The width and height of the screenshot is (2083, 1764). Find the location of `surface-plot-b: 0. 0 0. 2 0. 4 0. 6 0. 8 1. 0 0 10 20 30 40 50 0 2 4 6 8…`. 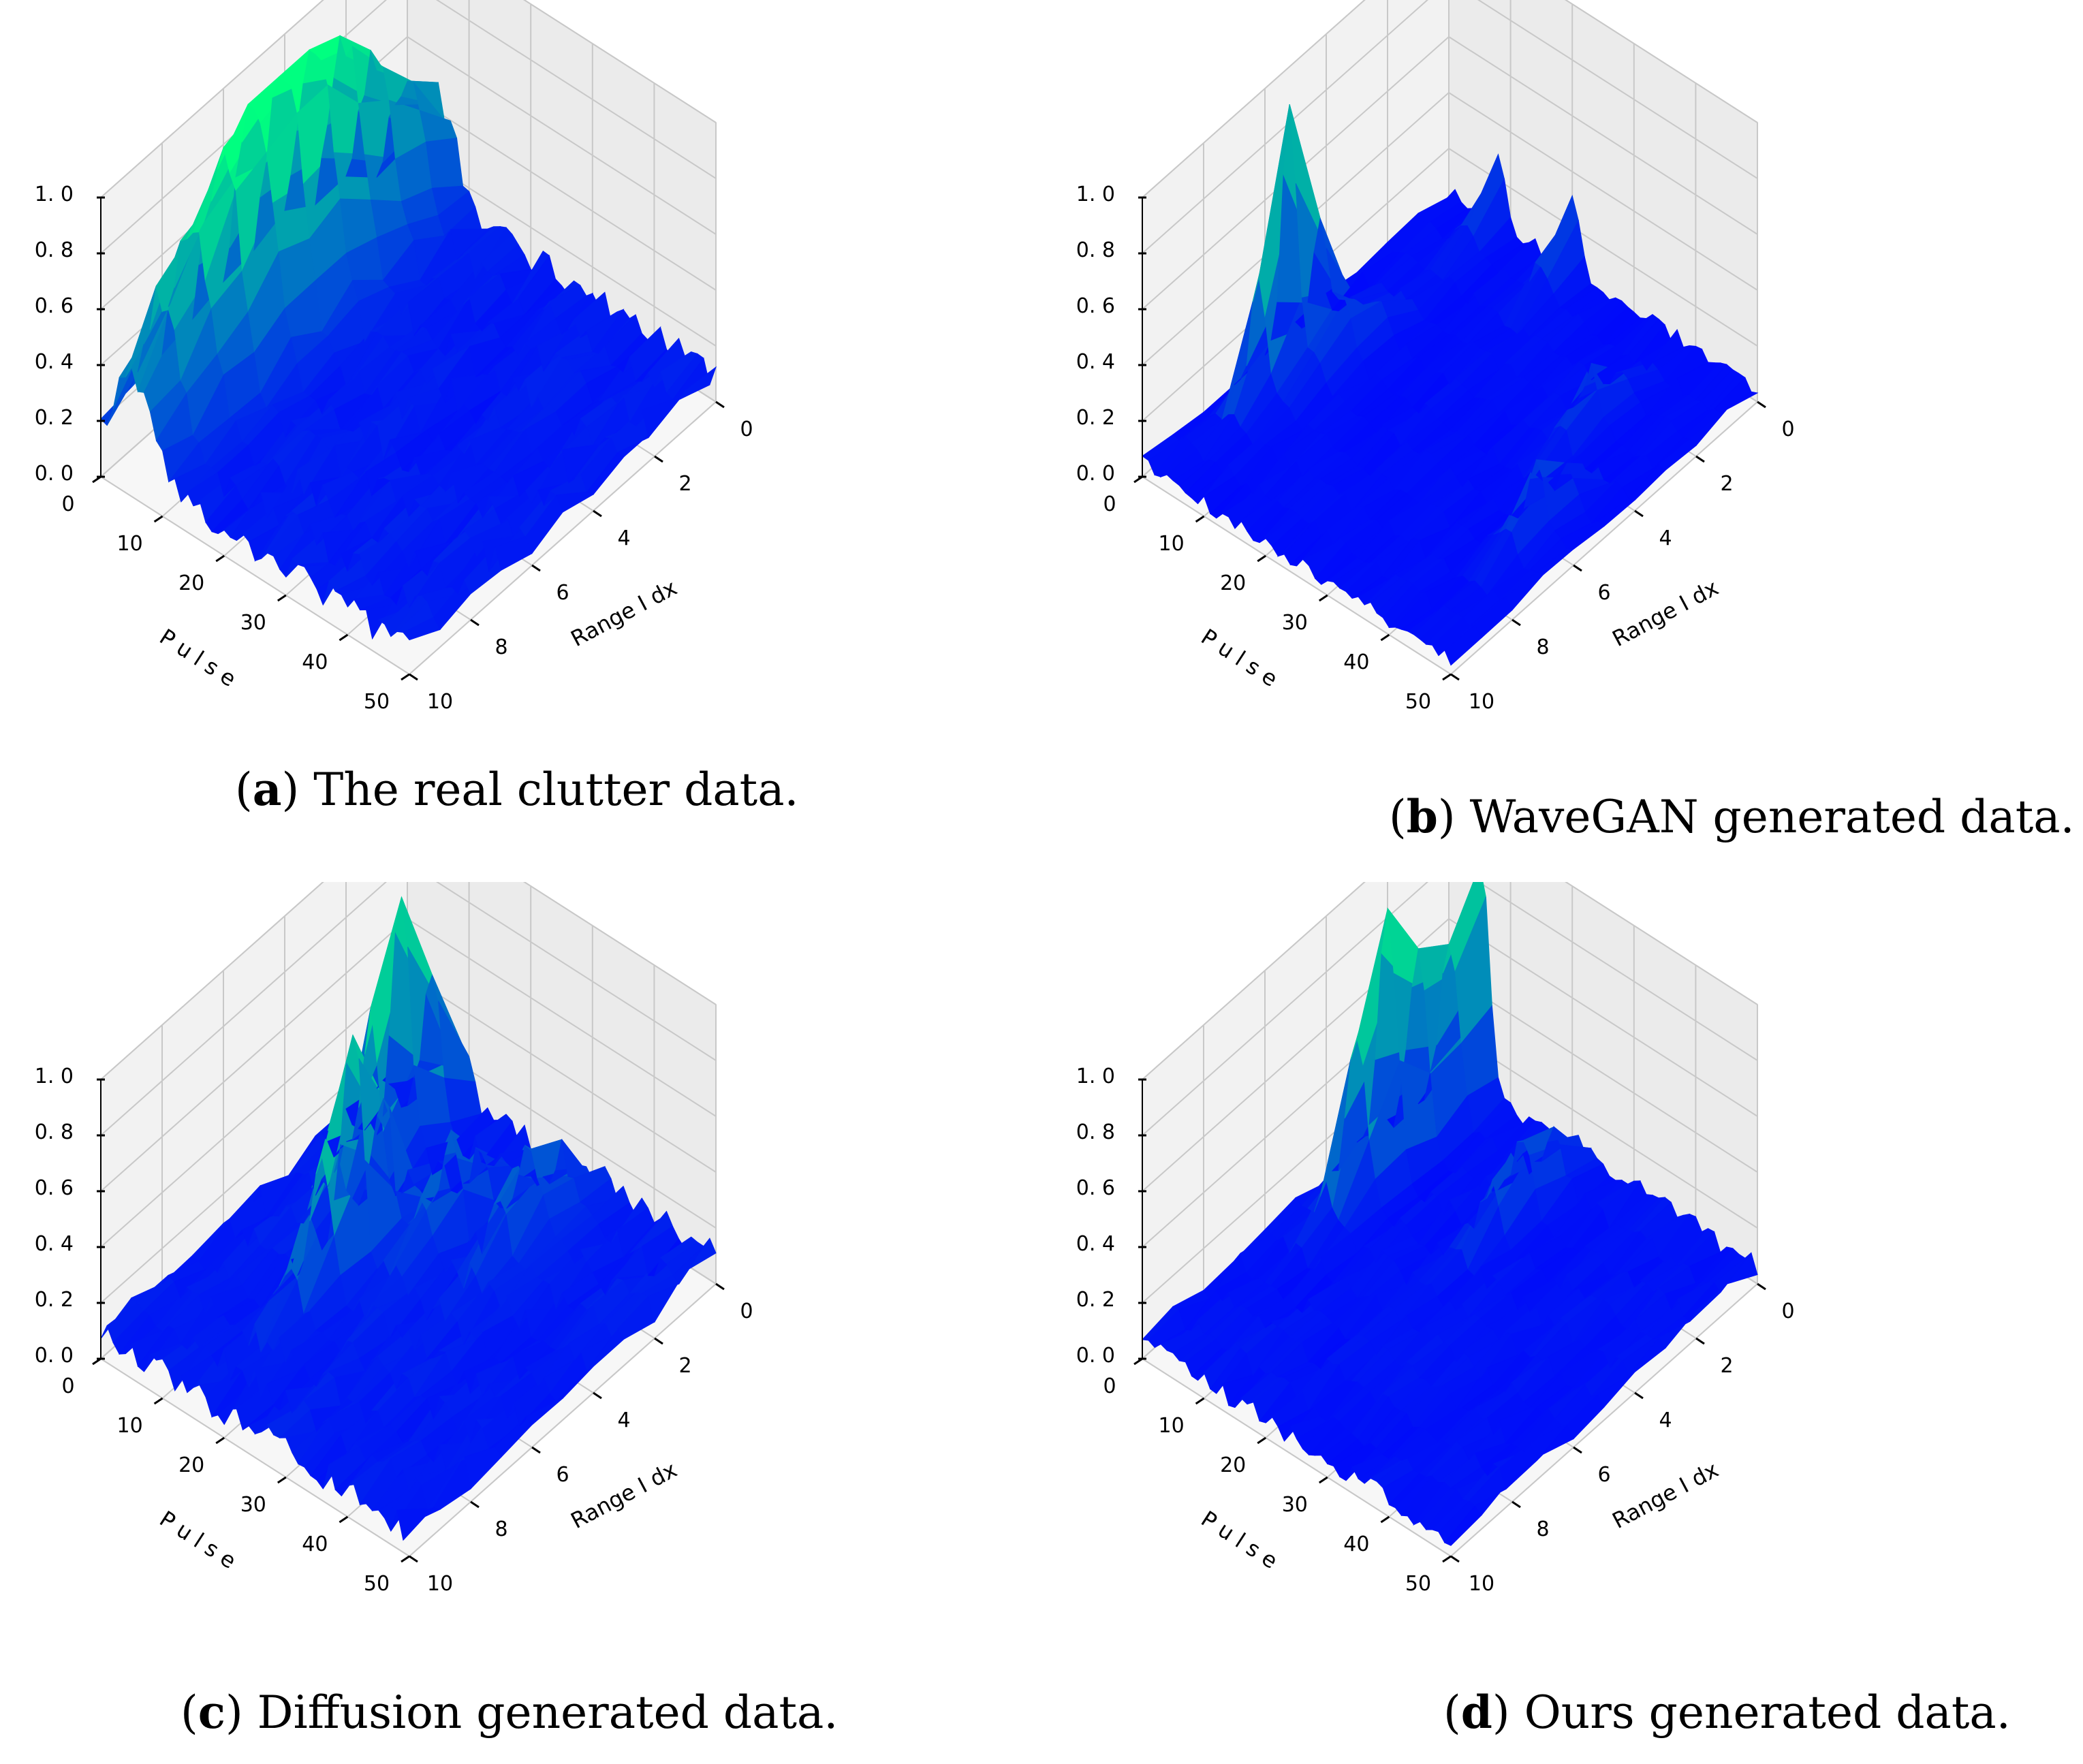

surface-plot-b: 0. 0 0. 2 0. 4 0. 6 0. 8 1. 0 0 10 20 30 40 50 0 2 4 6 8… is located at coordinates (1436, 357).